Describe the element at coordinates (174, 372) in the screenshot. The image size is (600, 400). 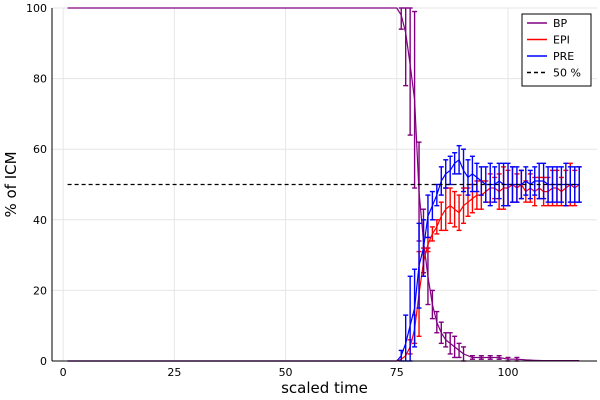
I see `x-tick-label: 25` at that location.